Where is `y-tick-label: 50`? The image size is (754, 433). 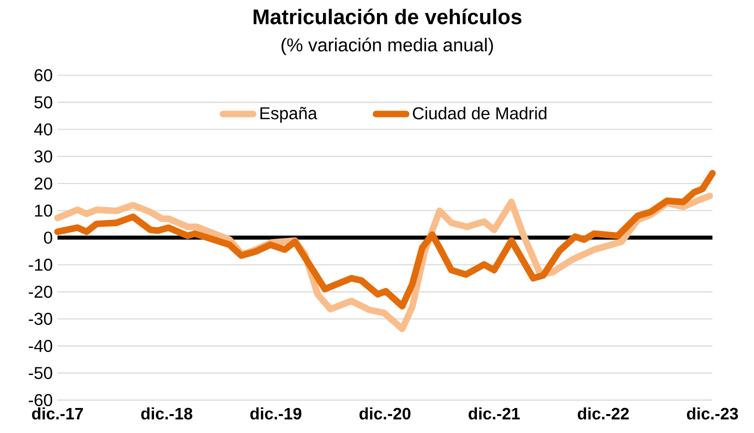 y-tick-label: 50 is located at coordinates (43, 102).